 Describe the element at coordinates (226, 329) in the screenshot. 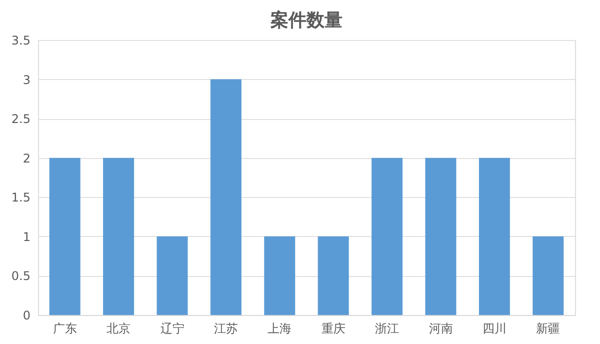

I see `x-tick-label: 江苏` at that location.